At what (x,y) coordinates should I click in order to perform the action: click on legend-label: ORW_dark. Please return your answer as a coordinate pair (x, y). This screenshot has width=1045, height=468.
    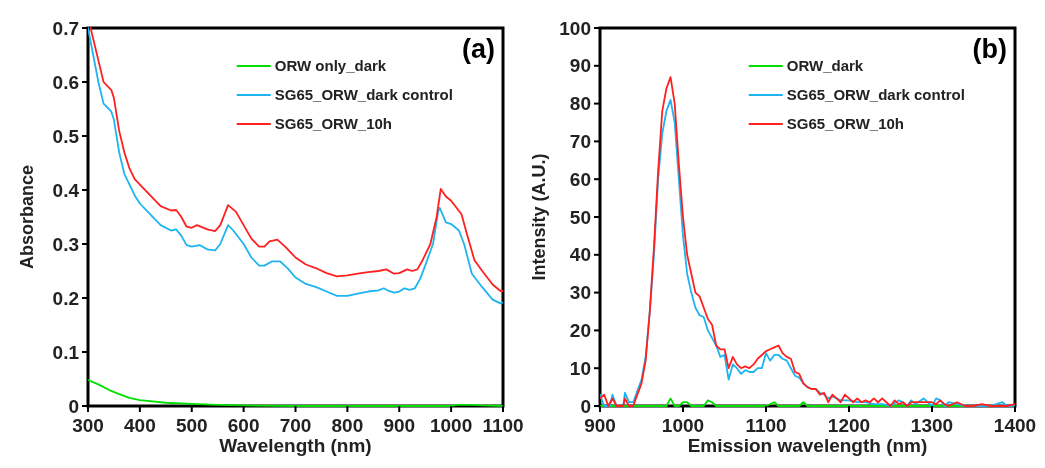
    Looking at the image, I should click on (825, 66).